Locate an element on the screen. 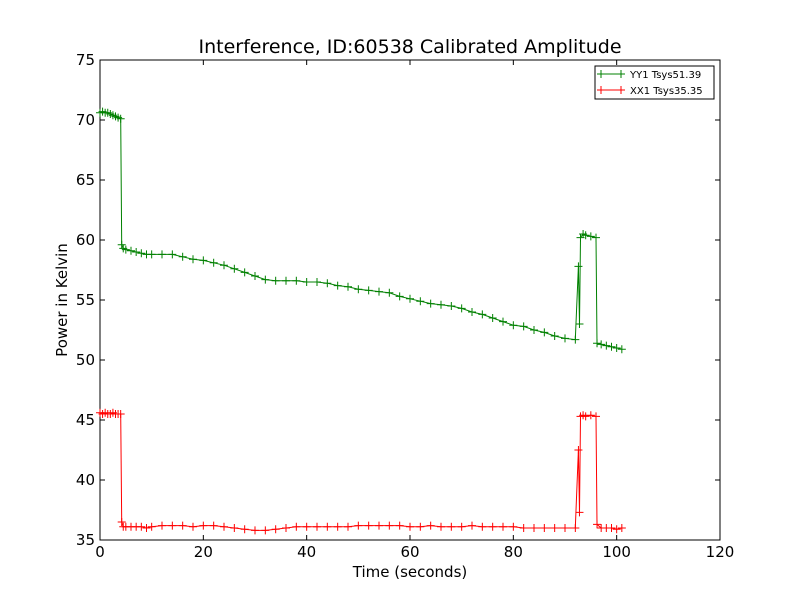 Image resolution: width=800 pixels, height=600 pixels. x-tick-label: 20 is located at coordinates (203, 552).